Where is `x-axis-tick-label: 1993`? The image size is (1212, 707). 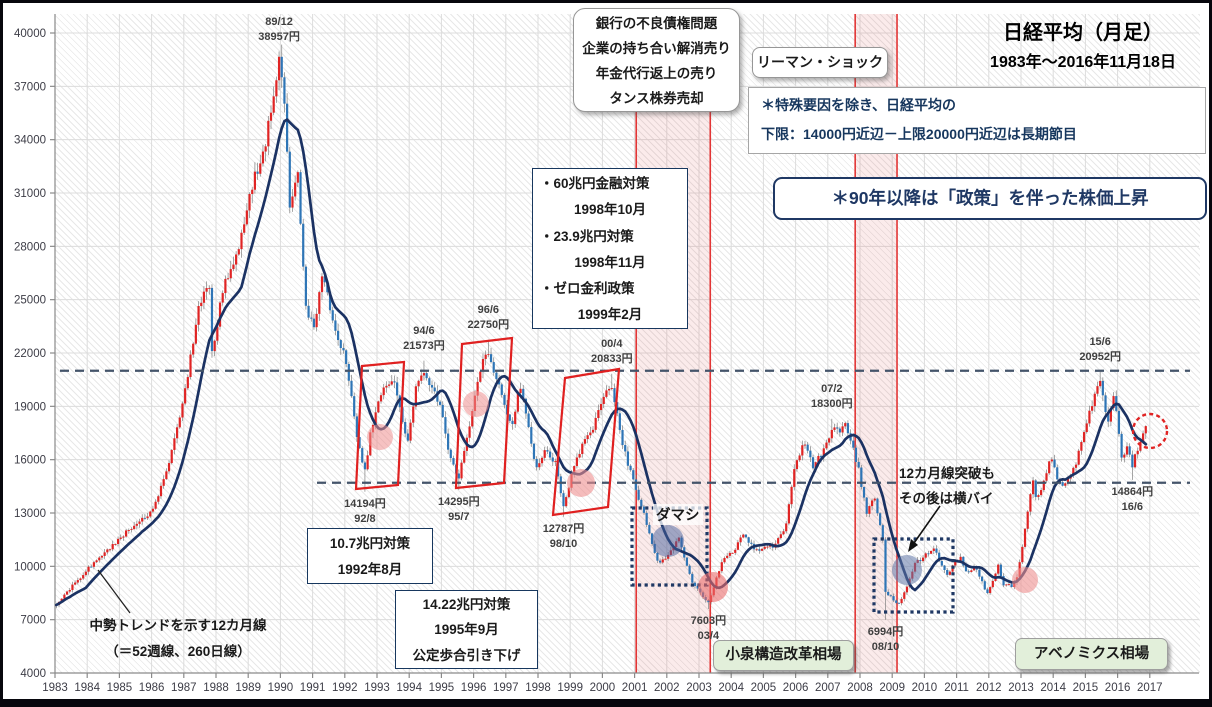 x-axis-tick-label: 1993 is located at coordinates (377, 688).